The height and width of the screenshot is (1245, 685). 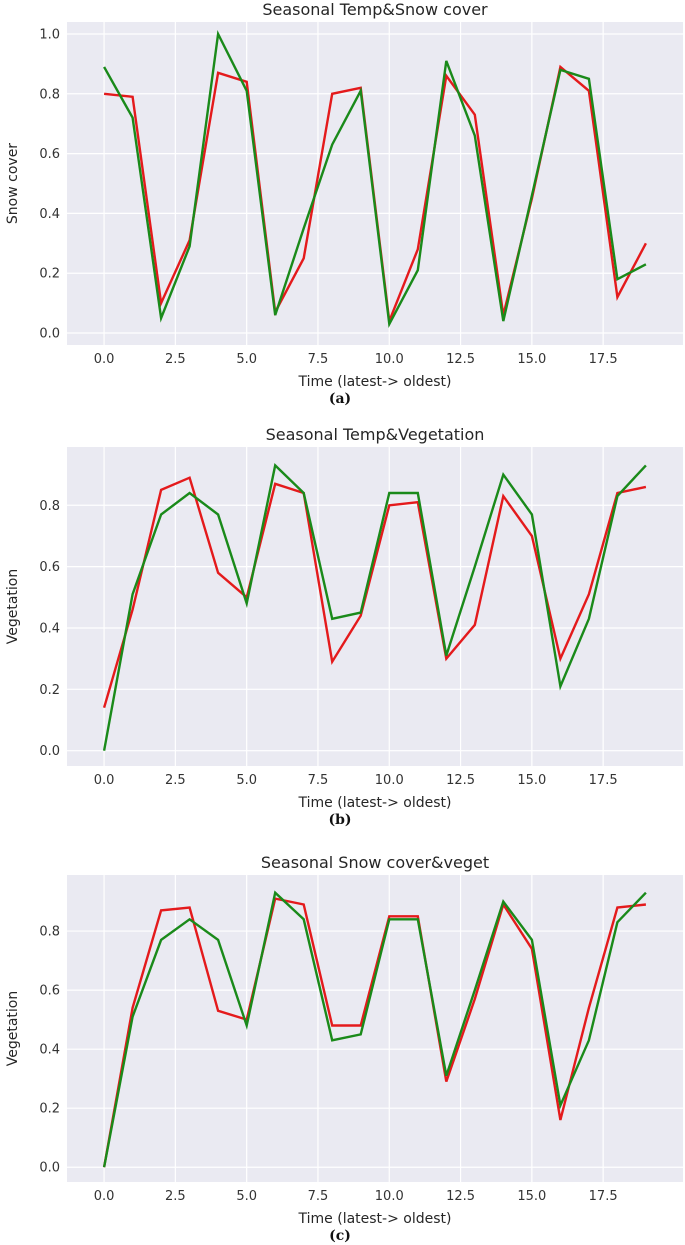 I want to click on chart-title: Seasonal Temp&Vegetation, so click(x=375, y=434).